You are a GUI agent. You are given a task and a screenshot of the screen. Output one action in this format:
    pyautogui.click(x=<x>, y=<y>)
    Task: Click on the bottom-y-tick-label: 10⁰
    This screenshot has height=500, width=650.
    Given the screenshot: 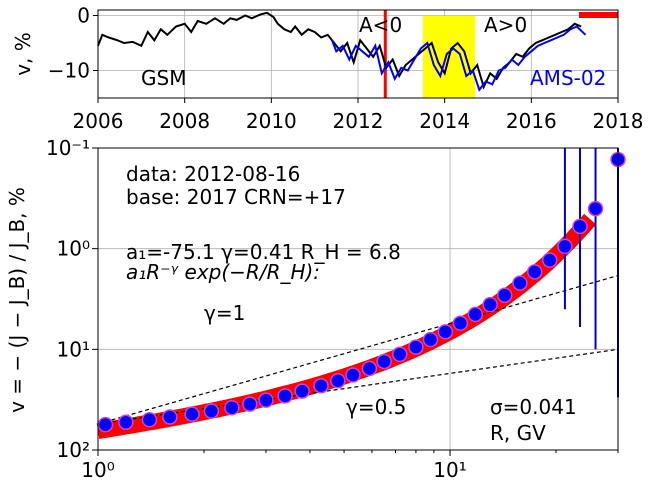 What is the action you would take?
    pyautogui.click(x=73, y=249)
    